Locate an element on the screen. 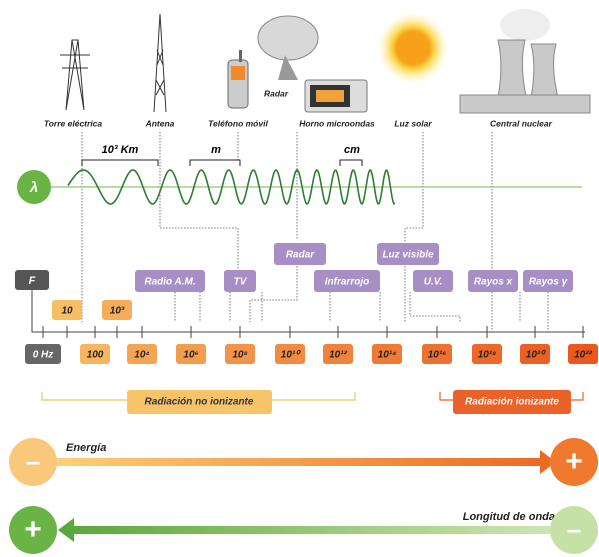 The height and width of the screenshot is (557, 599). band-label: Infrarrojo is located at coordinates (347, 282).